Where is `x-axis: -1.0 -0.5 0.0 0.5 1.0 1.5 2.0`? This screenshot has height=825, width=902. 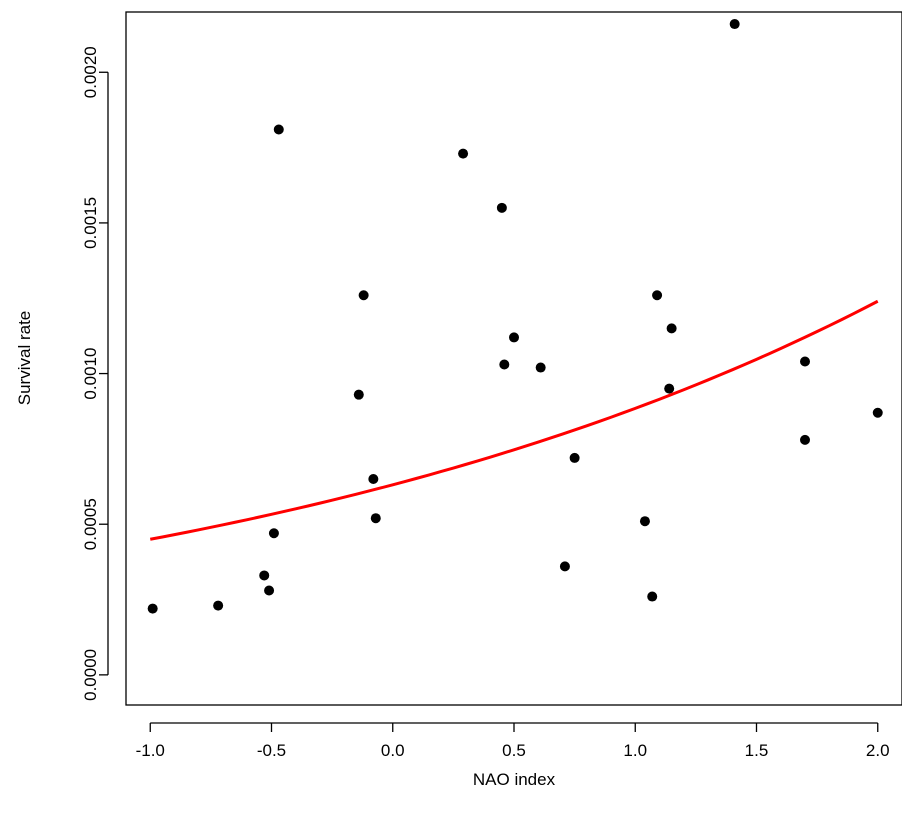 x-axis: -1.0 -0.5 0.0 0.5 1.0 1.5 2.0 is located at coordinates (513, 741).